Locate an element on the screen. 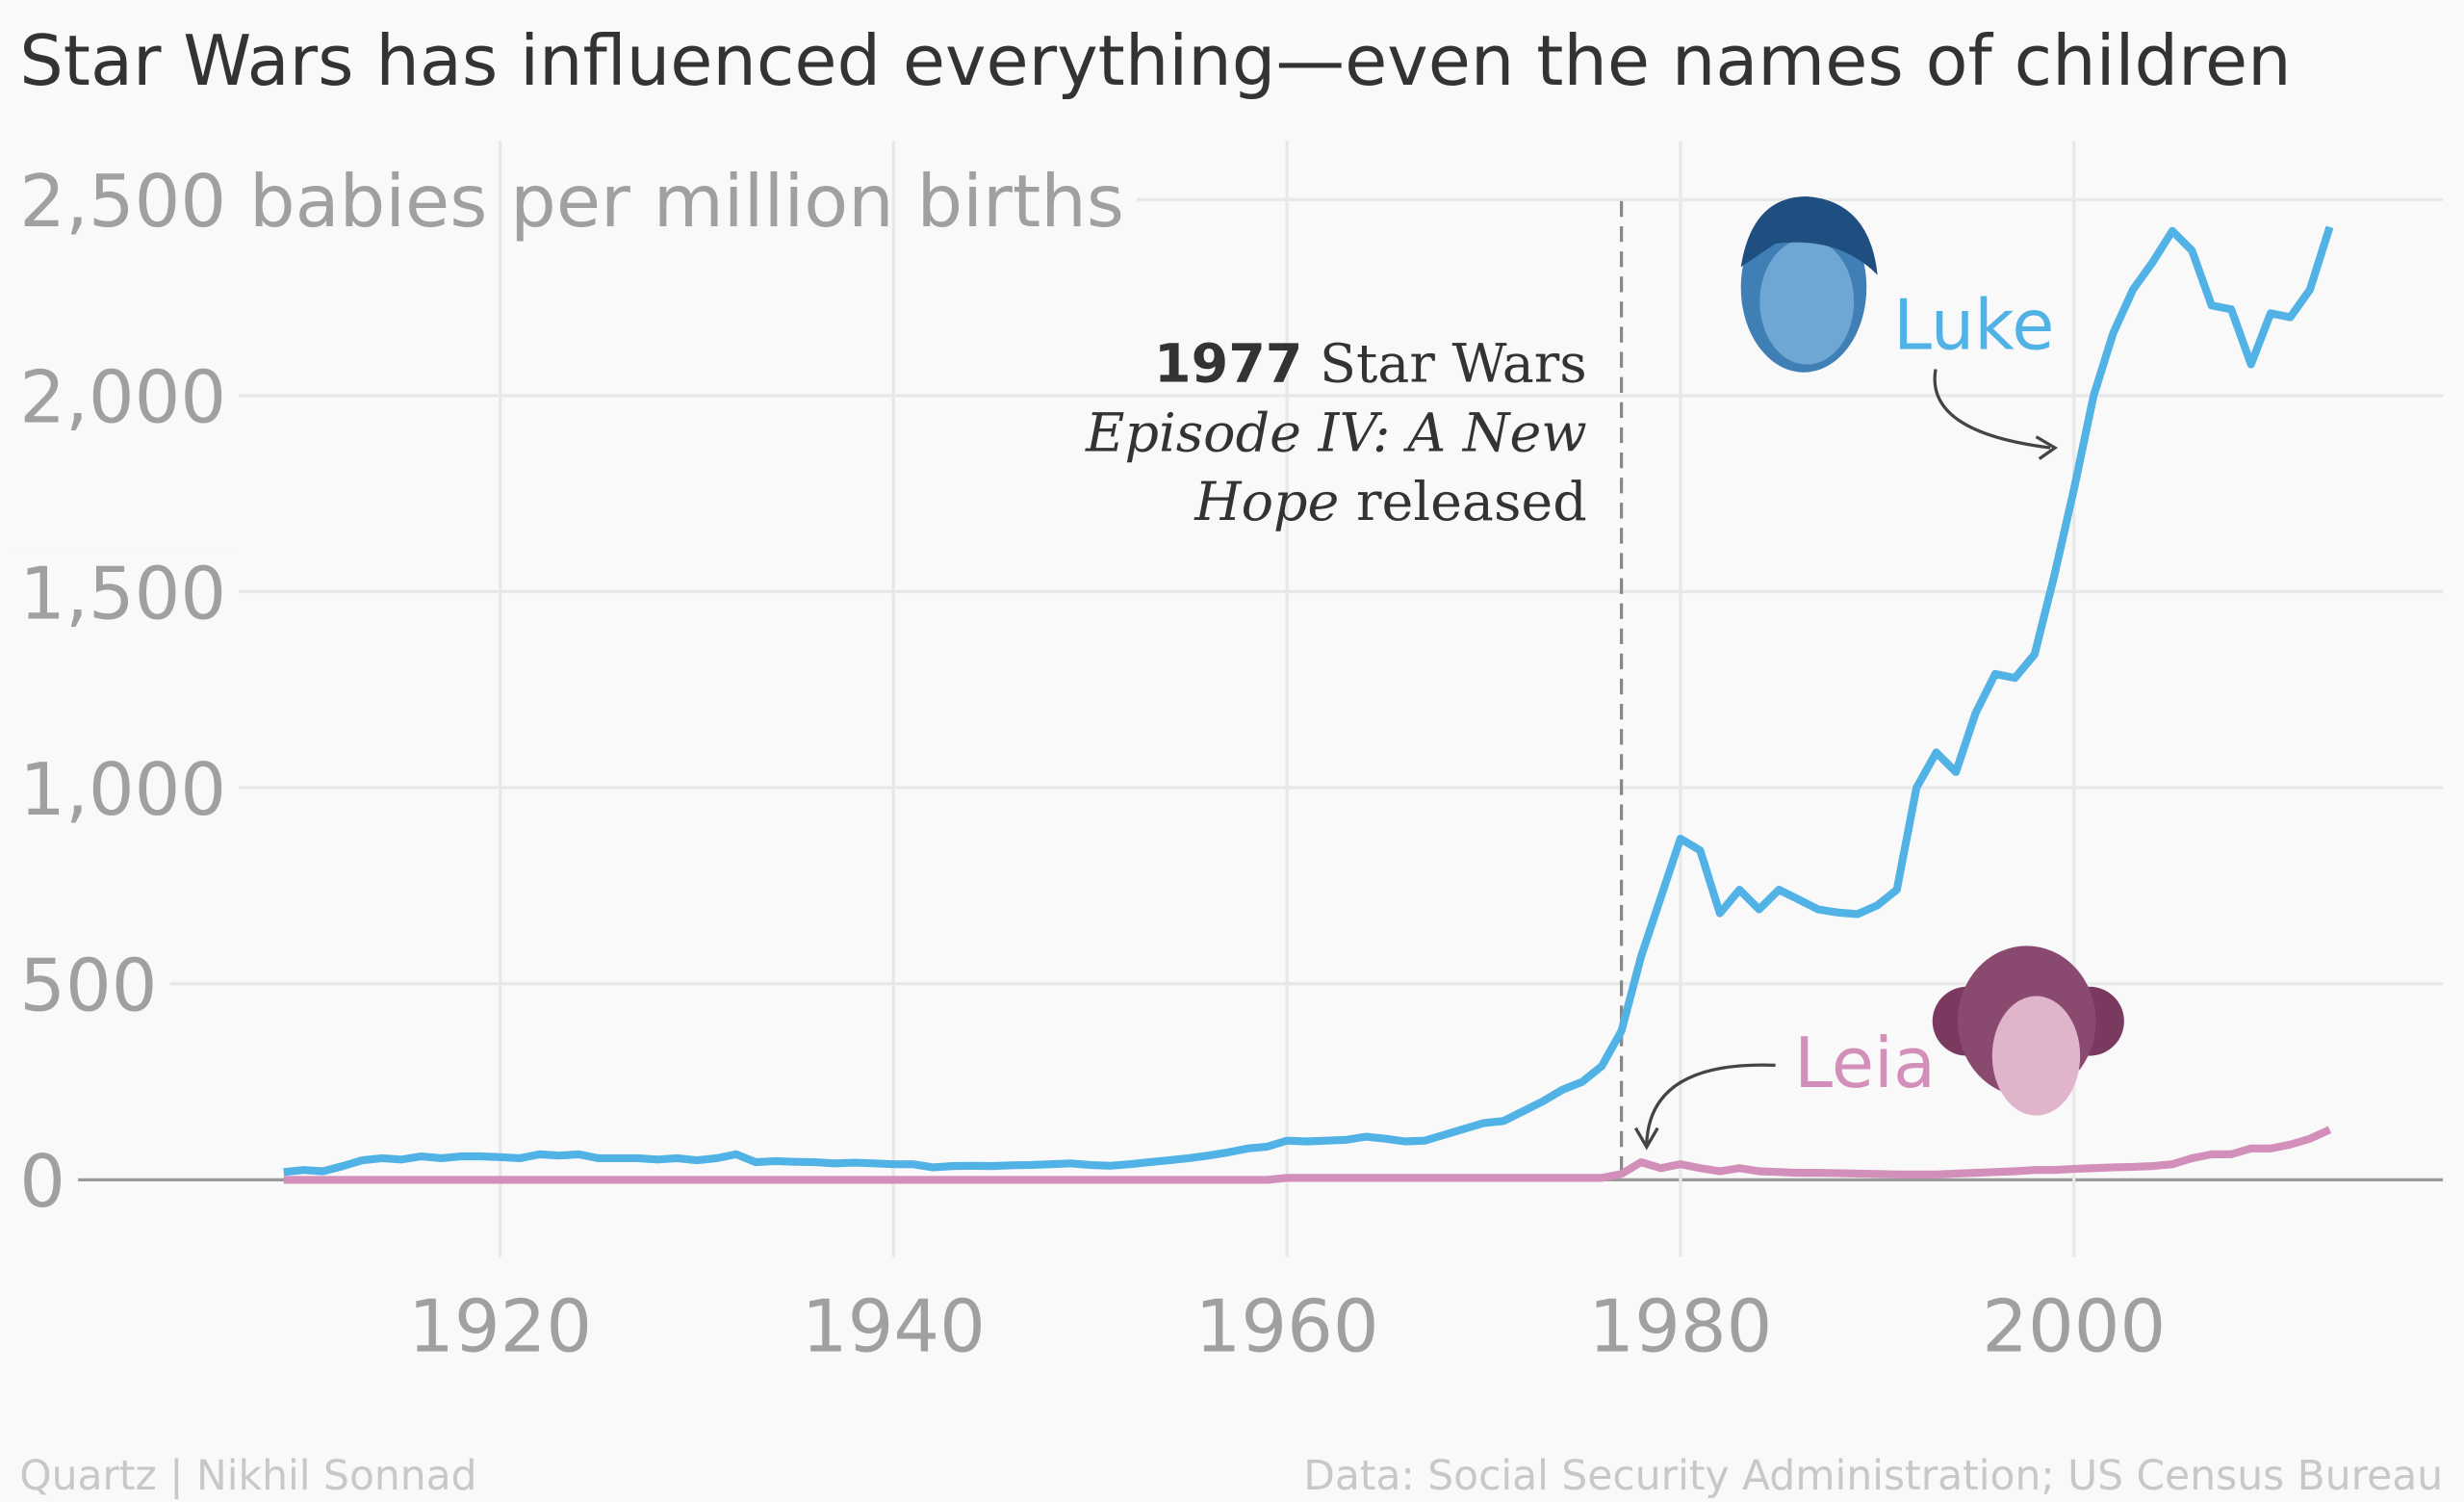  y-tick-label: 2,500 babies per million births is located at coordinates (571, 201).